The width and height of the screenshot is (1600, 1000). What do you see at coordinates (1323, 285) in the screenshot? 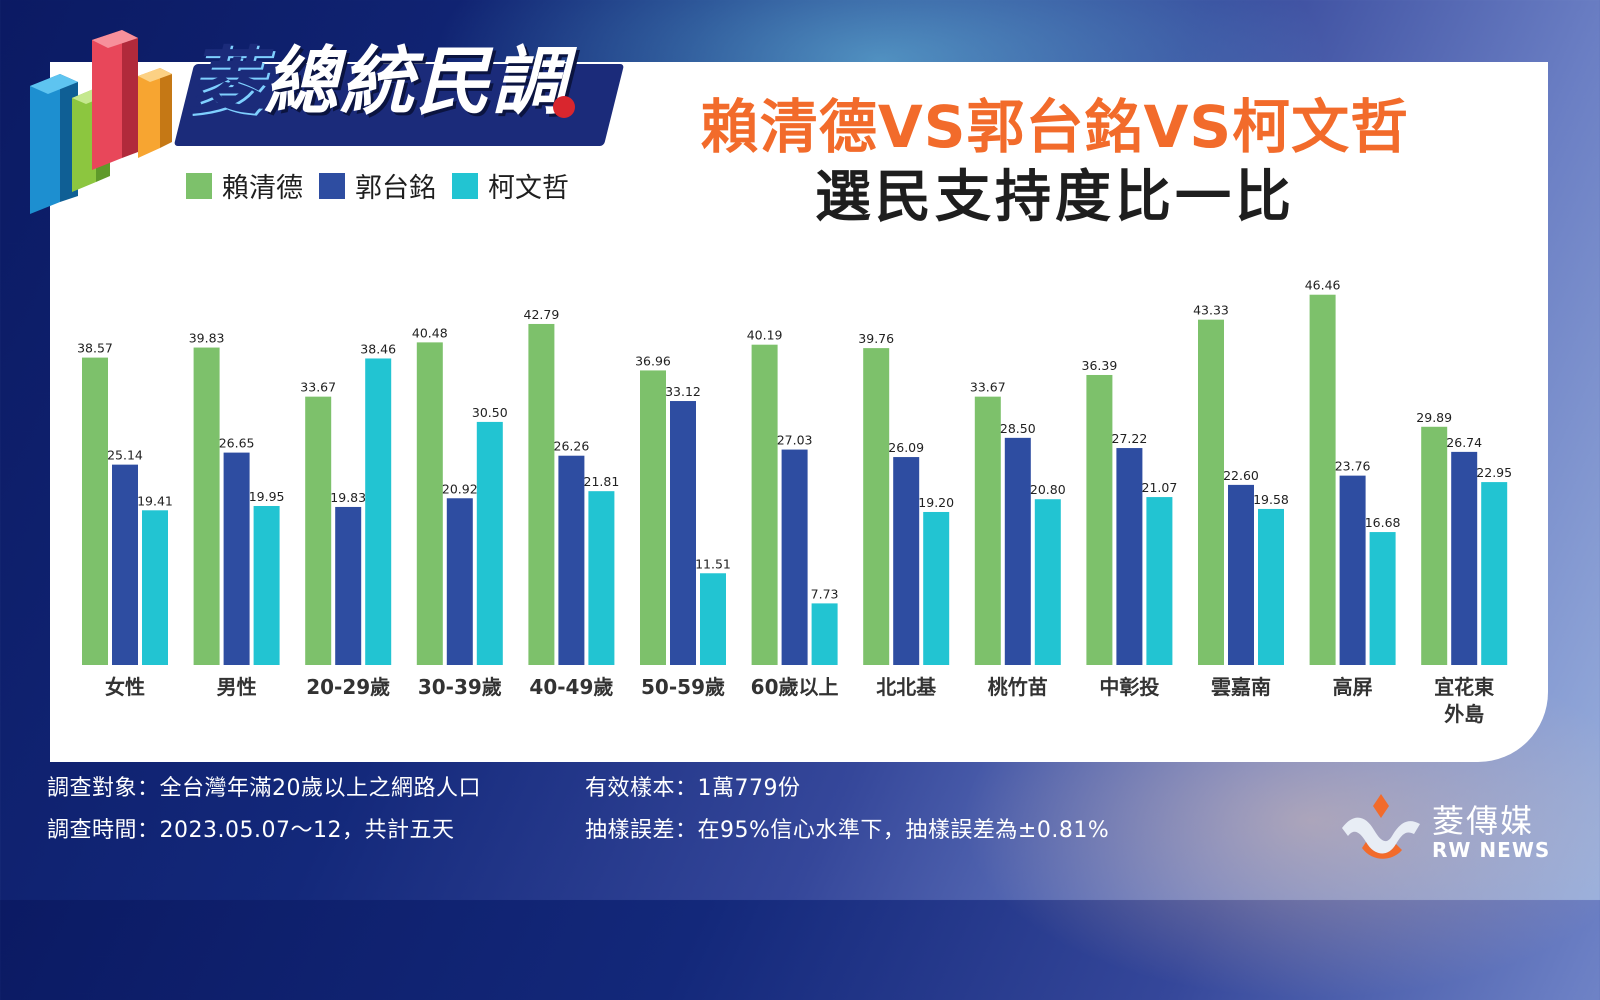
I see `data-label: 46.46` at bounding box center [1323, 285].